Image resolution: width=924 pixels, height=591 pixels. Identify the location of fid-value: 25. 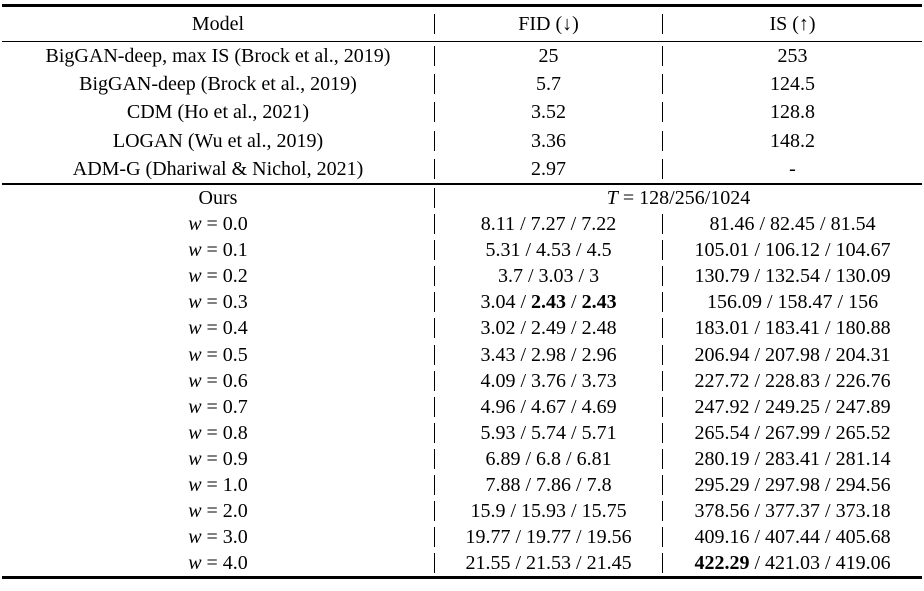
(548, 56).